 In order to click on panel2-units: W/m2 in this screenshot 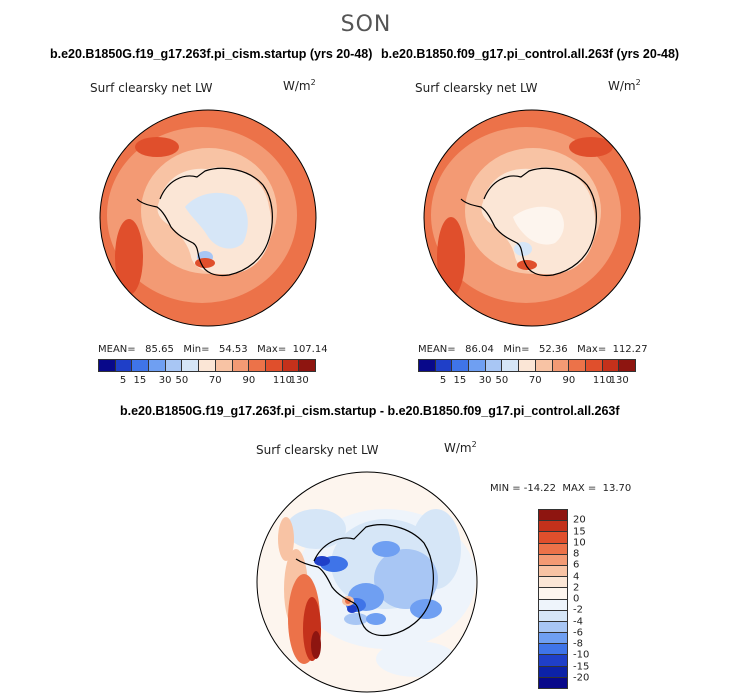, I will do `click(624, 85)`.